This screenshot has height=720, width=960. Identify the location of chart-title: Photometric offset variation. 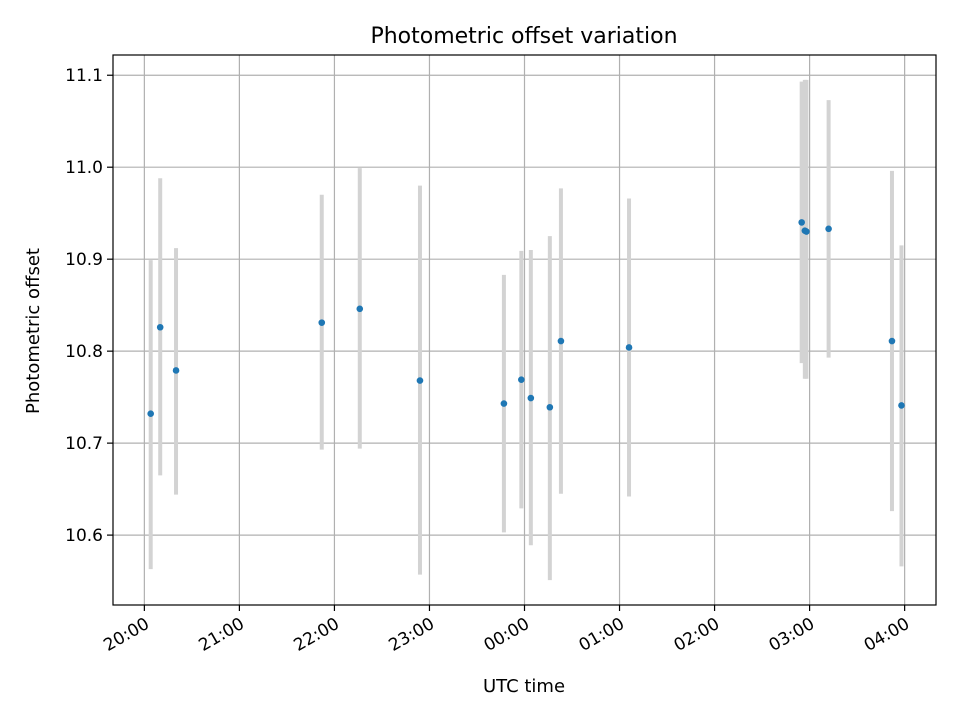
(523, 36).